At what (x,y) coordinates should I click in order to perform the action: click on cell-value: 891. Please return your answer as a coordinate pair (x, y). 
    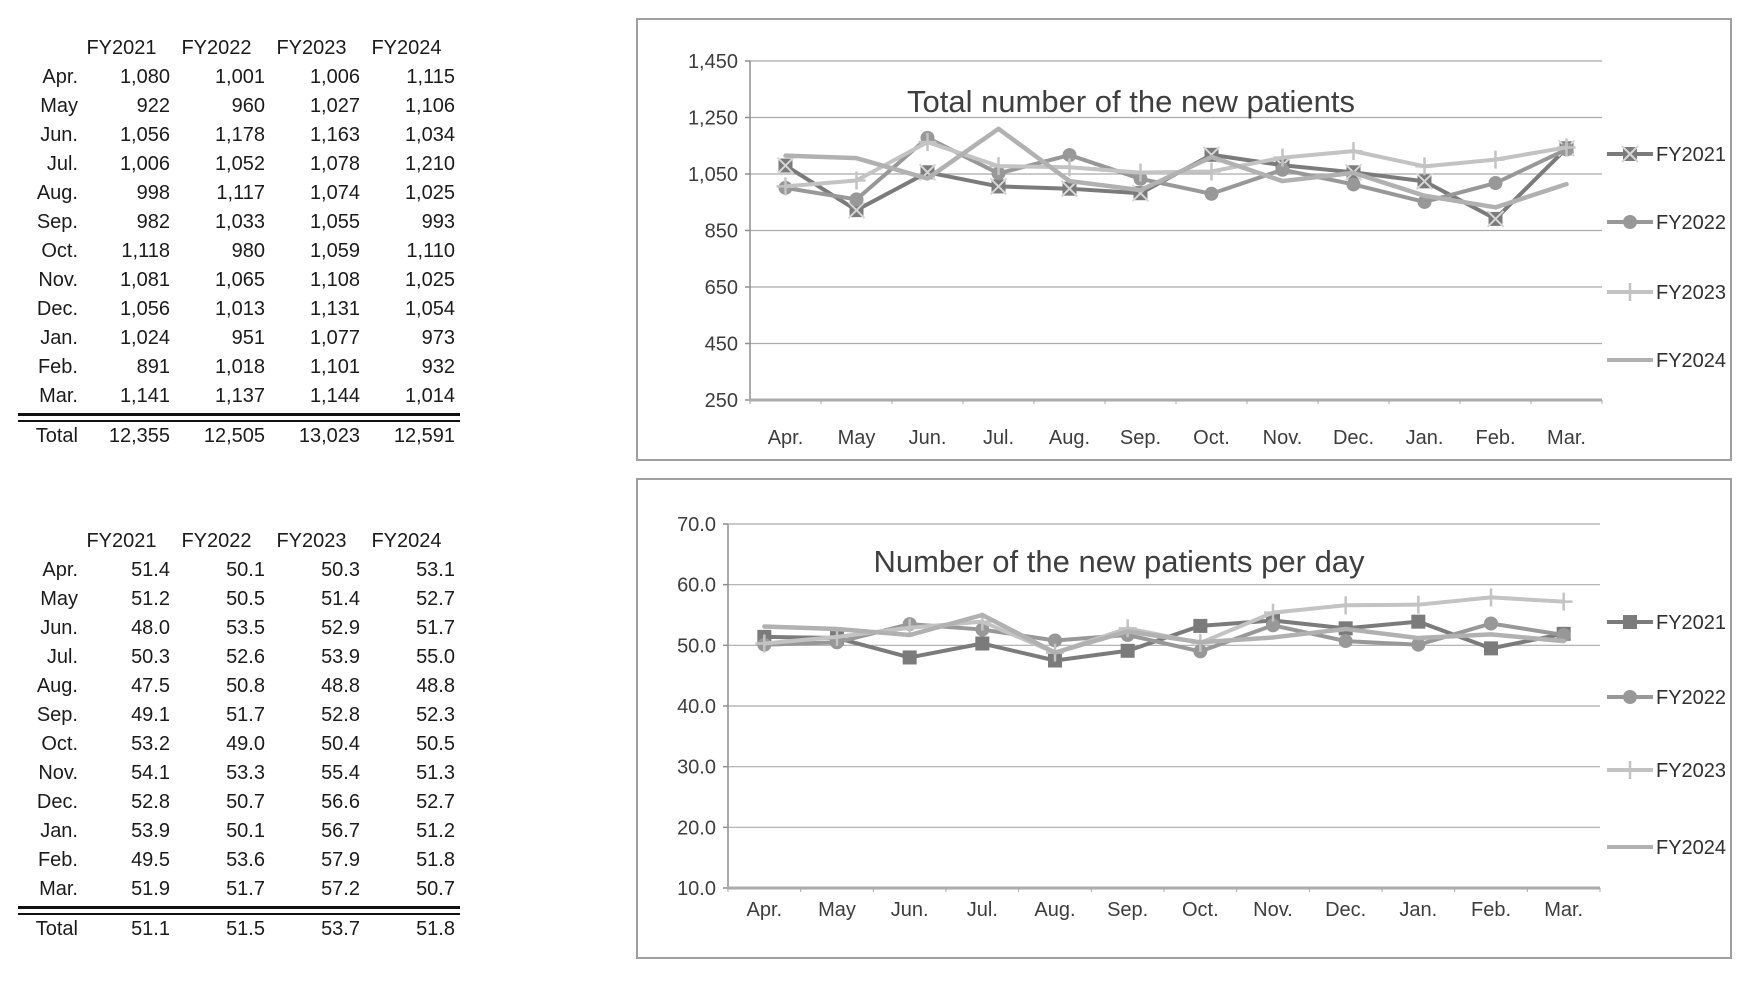
    Looking at the image, I should click on (153, 367).